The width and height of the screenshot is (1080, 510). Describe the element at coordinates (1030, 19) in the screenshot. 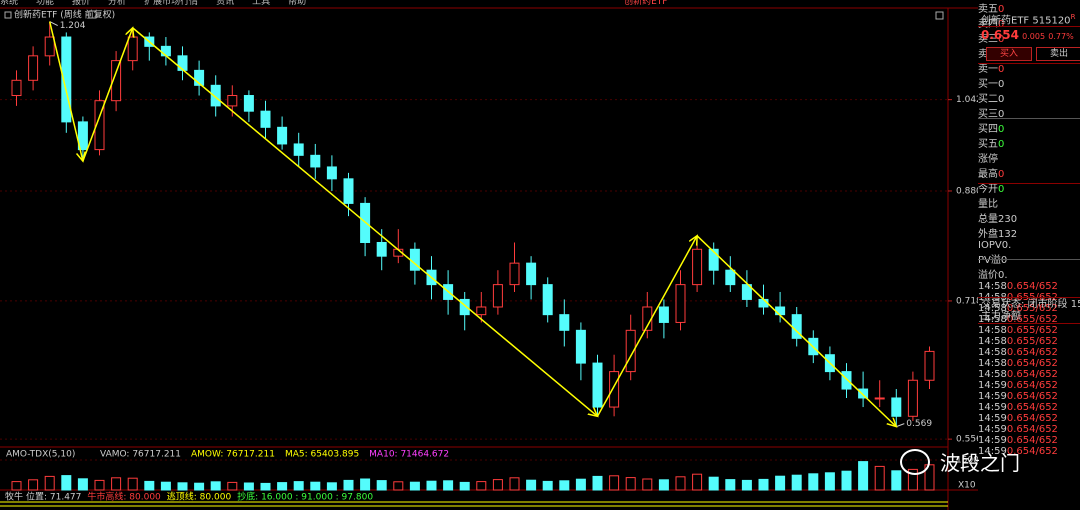

I see `quote-header: 创新药ETF 515120R` at that location.